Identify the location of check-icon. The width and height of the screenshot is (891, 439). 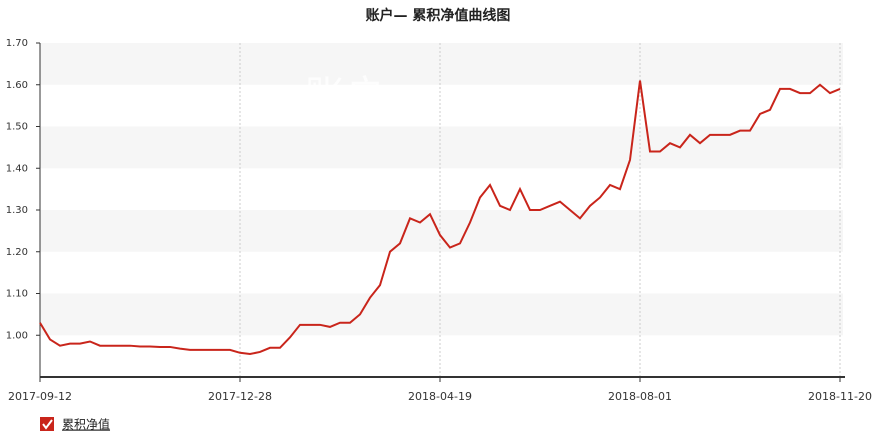
(47, 424).